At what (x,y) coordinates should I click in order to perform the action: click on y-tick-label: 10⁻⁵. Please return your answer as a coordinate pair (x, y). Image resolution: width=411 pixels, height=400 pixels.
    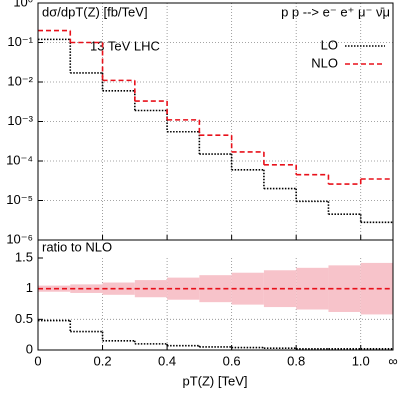
    Looking at the image, I should click on (19, 199).